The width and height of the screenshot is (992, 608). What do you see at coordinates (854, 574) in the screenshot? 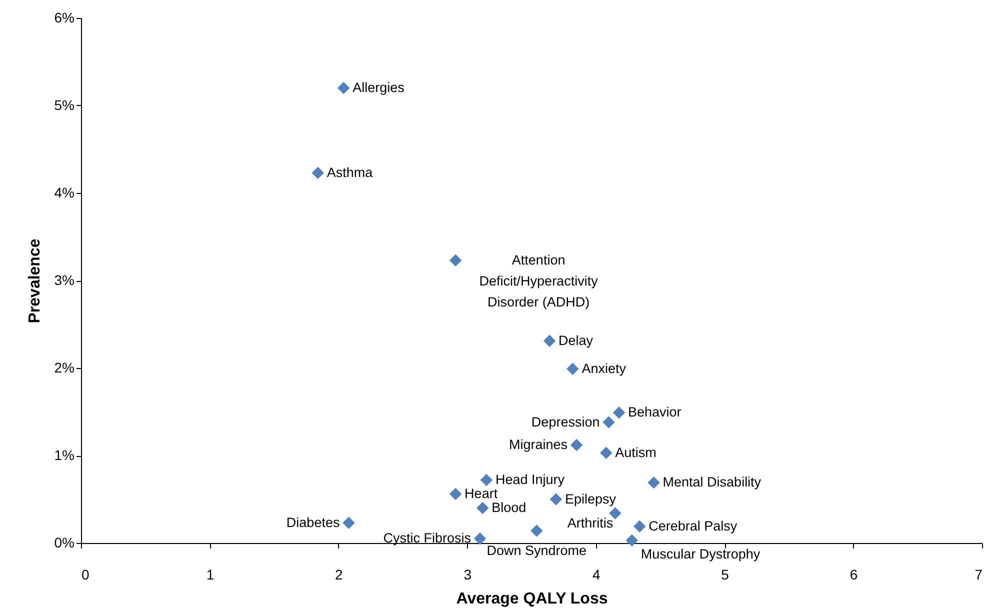
I see `x-tick-label: 6` at bounding box center [854, 574].